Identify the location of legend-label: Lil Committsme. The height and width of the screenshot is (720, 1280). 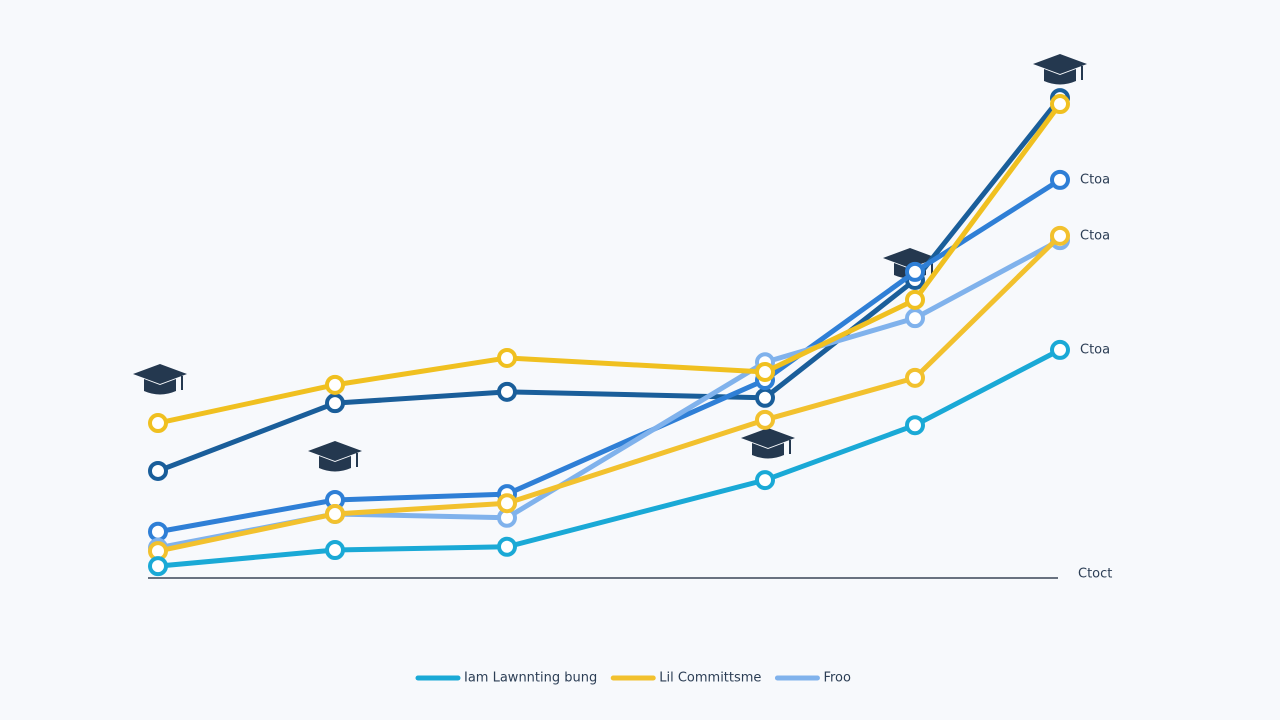
(710, 678).